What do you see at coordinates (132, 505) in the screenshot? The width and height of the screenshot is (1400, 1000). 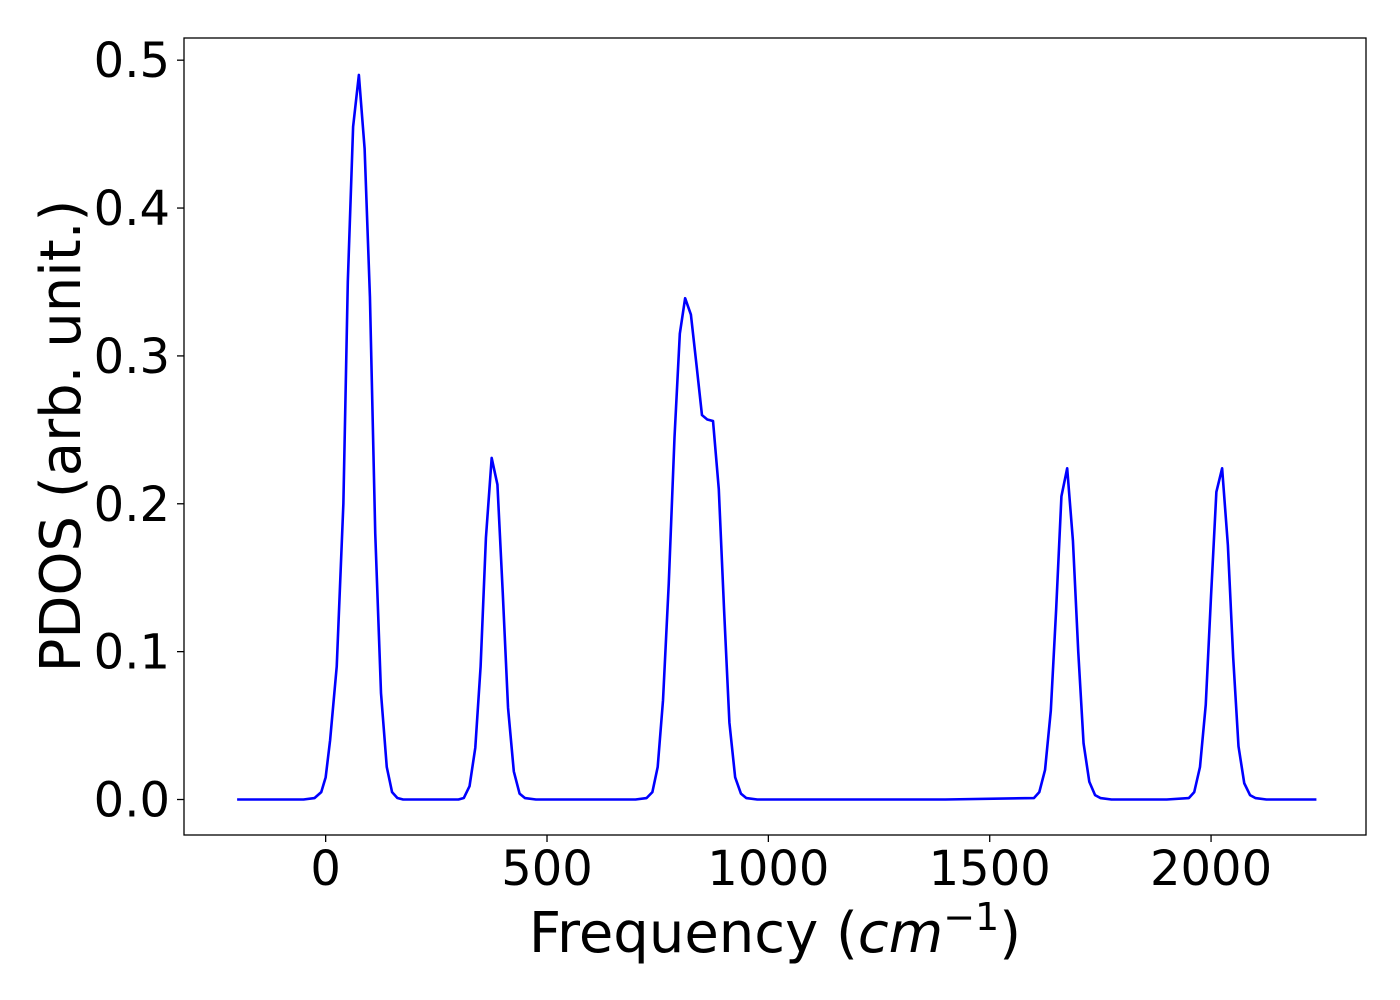 I see `y-tick-label: 0.2` at bounding box center [132, 505].